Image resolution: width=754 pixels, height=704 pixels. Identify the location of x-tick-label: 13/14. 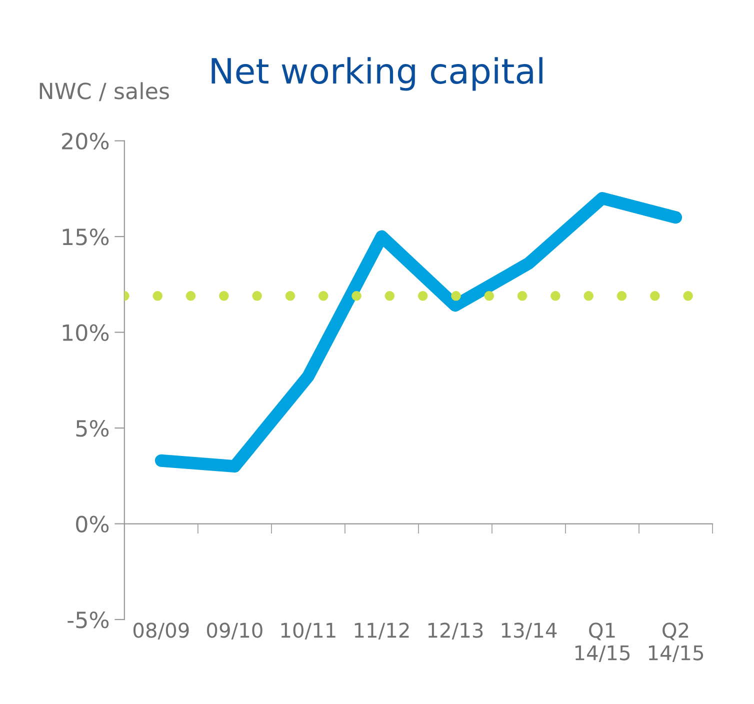
(529, 631).